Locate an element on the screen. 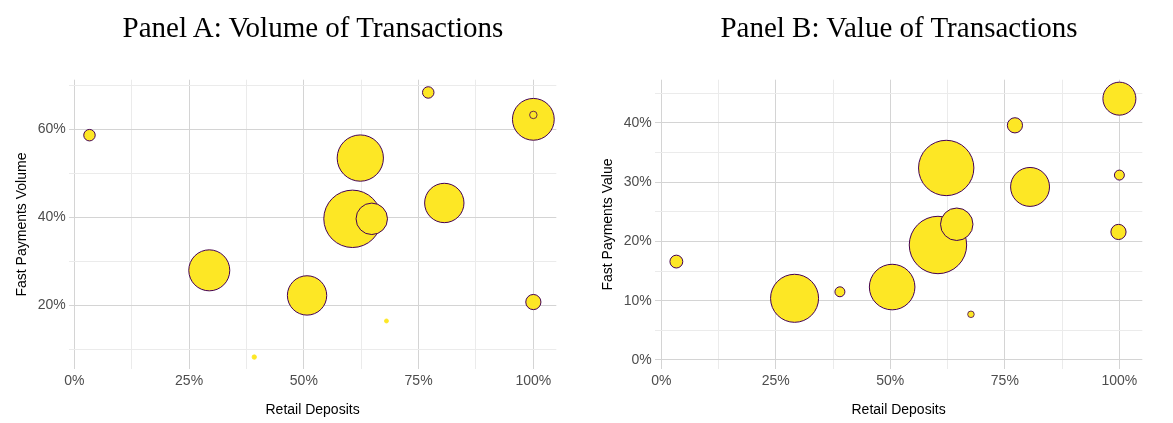 The image size is (1173, 423). y-tick-label: 30% is located at coordinates (637, 181).